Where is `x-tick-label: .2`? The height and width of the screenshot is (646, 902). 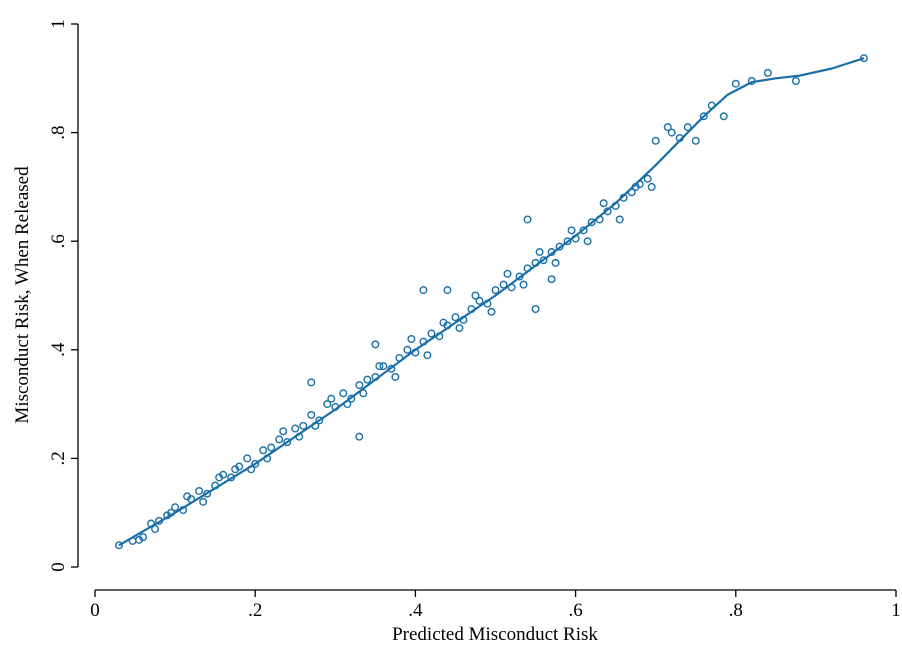
x-tick-label: .2 is located at coordinates (255, 610).